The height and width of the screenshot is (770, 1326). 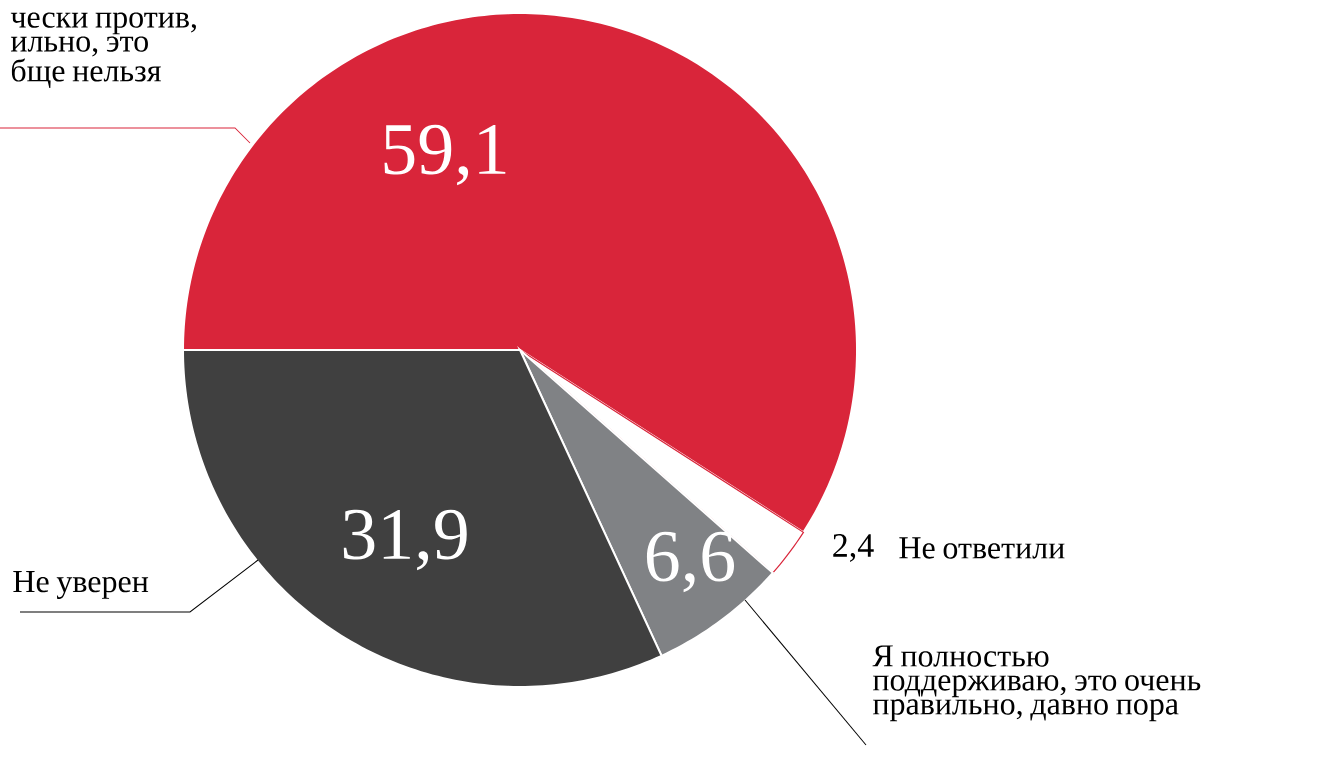 I want to click on data-label: 31,9, so click(x=405, y=540).